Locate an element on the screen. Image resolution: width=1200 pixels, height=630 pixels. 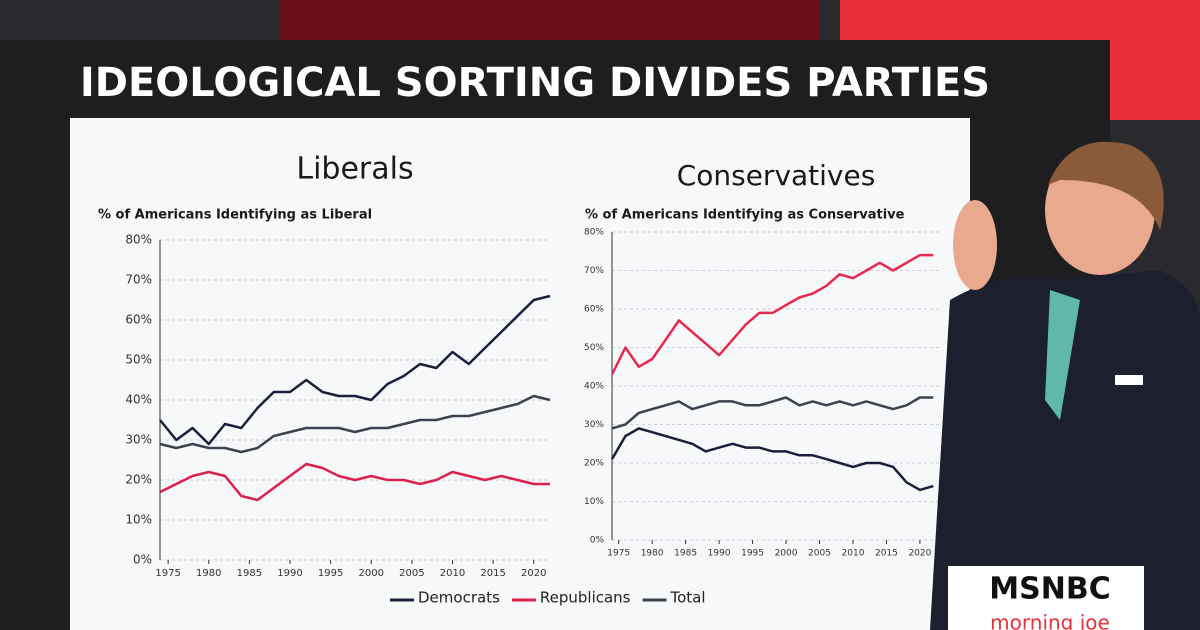
legend-label: Democrats is located at coordinates (459, 598).